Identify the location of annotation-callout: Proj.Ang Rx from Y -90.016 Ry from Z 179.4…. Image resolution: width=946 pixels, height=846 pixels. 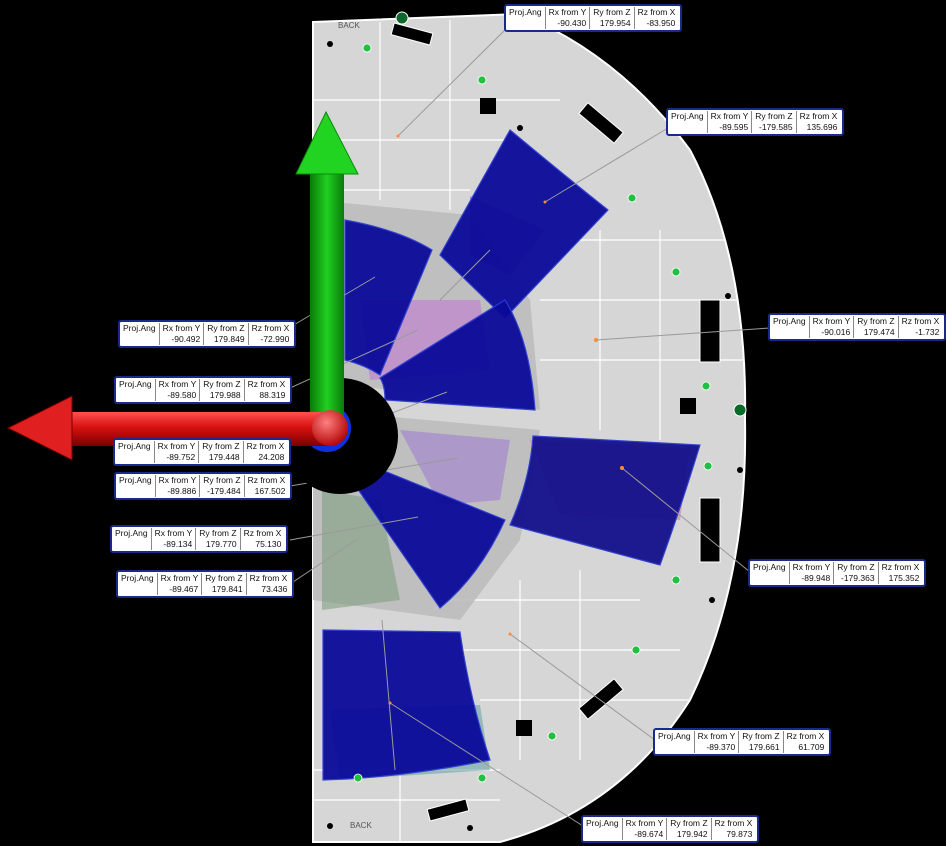
(857, 327).